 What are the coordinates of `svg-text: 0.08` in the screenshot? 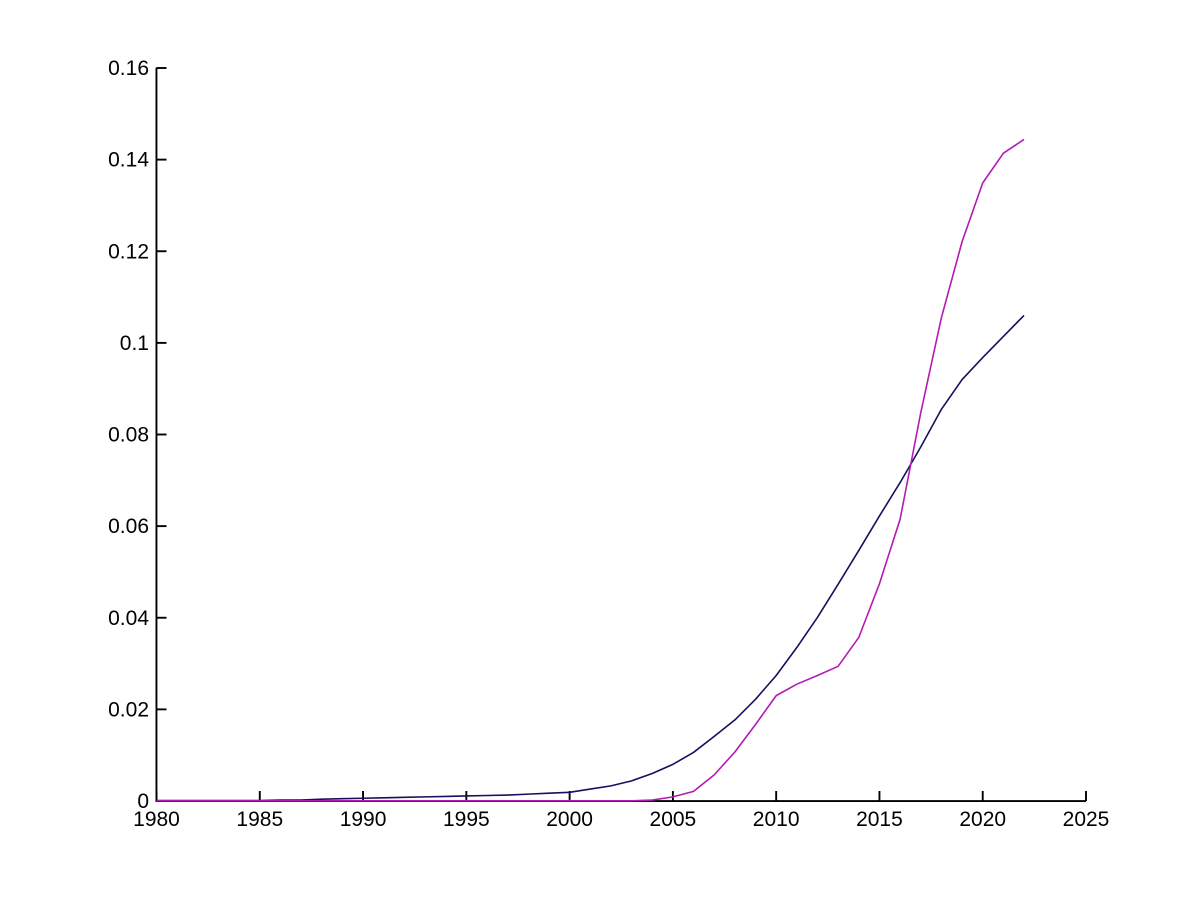 It's located at (128, 435).